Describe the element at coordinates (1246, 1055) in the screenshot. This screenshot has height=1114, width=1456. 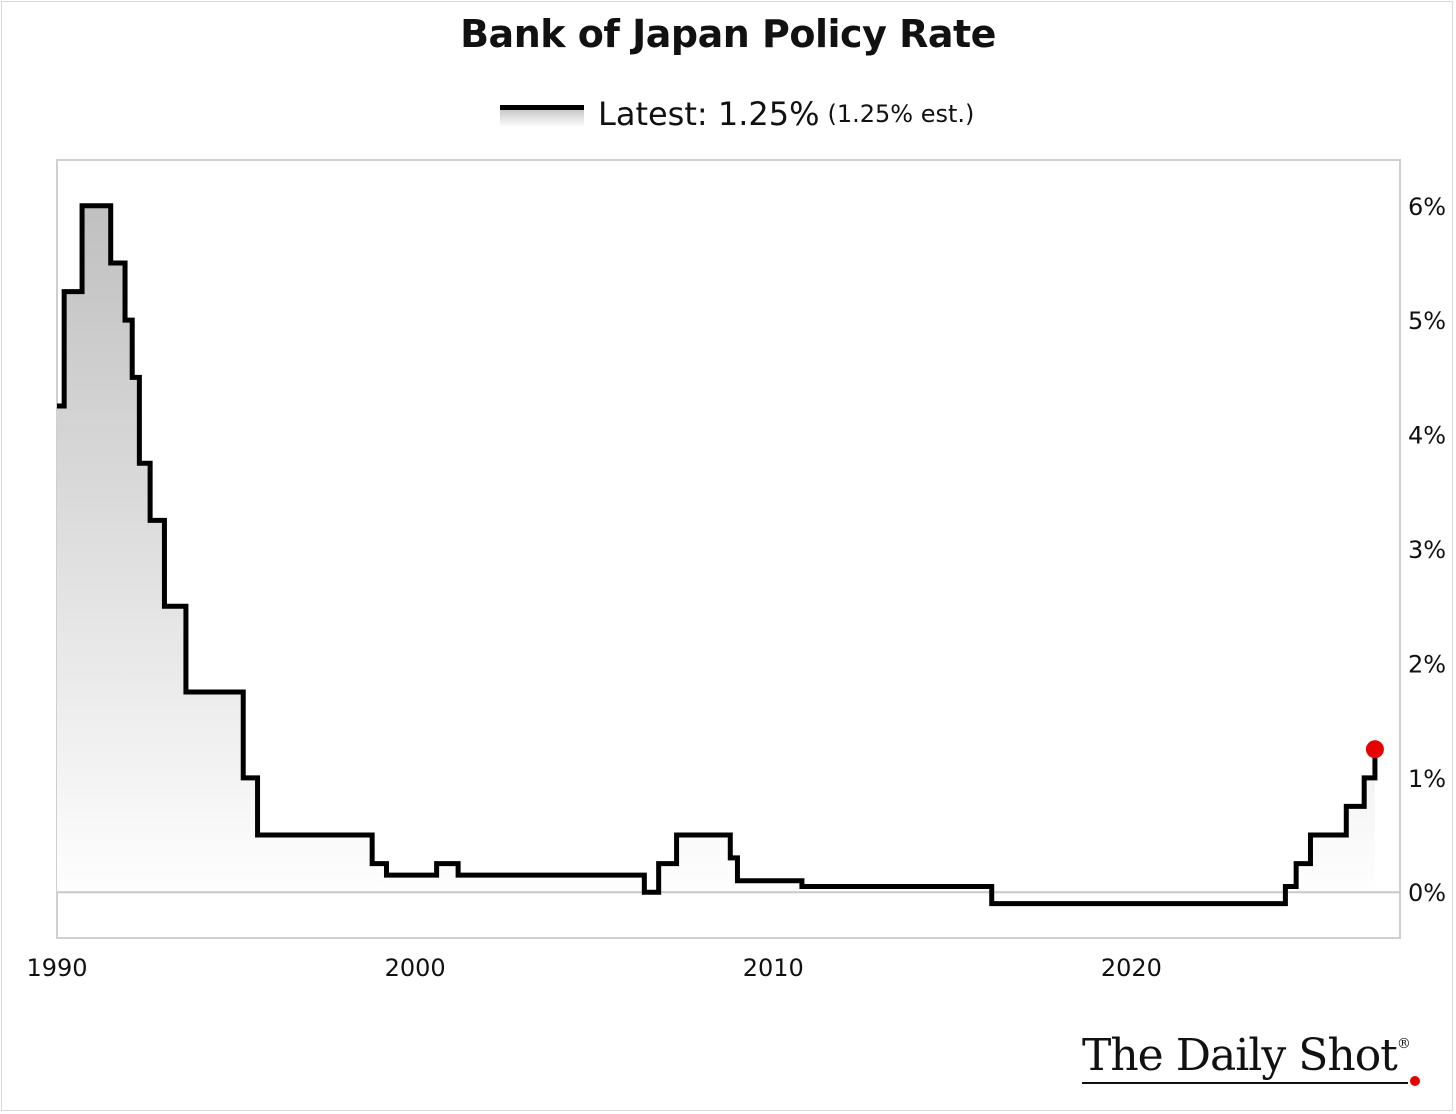
I see `brand-logo: The Daily Shot®` at that location.